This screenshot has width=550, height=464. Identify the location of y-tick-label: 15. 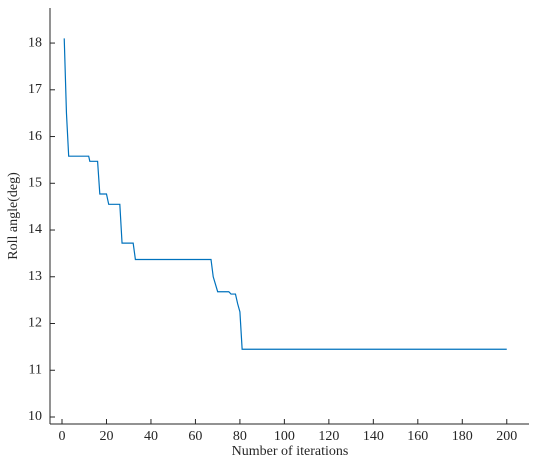
(35, 182).